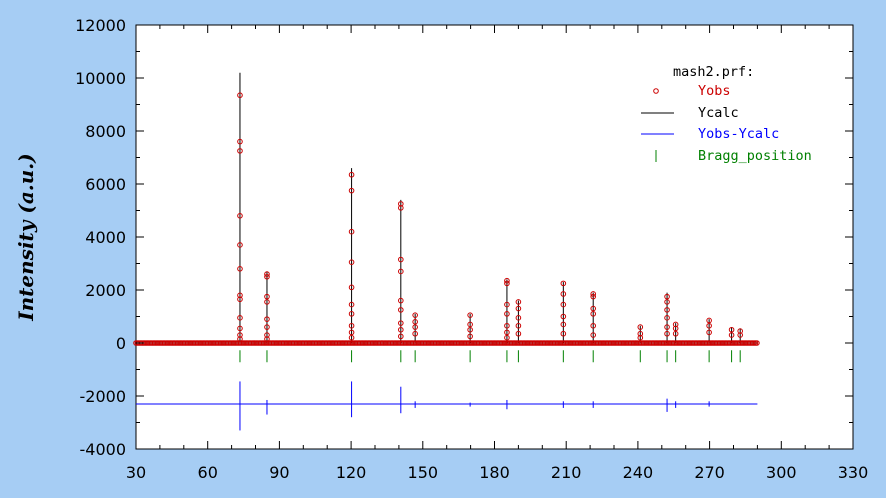  I want to click on legend-entry-label: Yobs-Ycalc, so click(738, 134).